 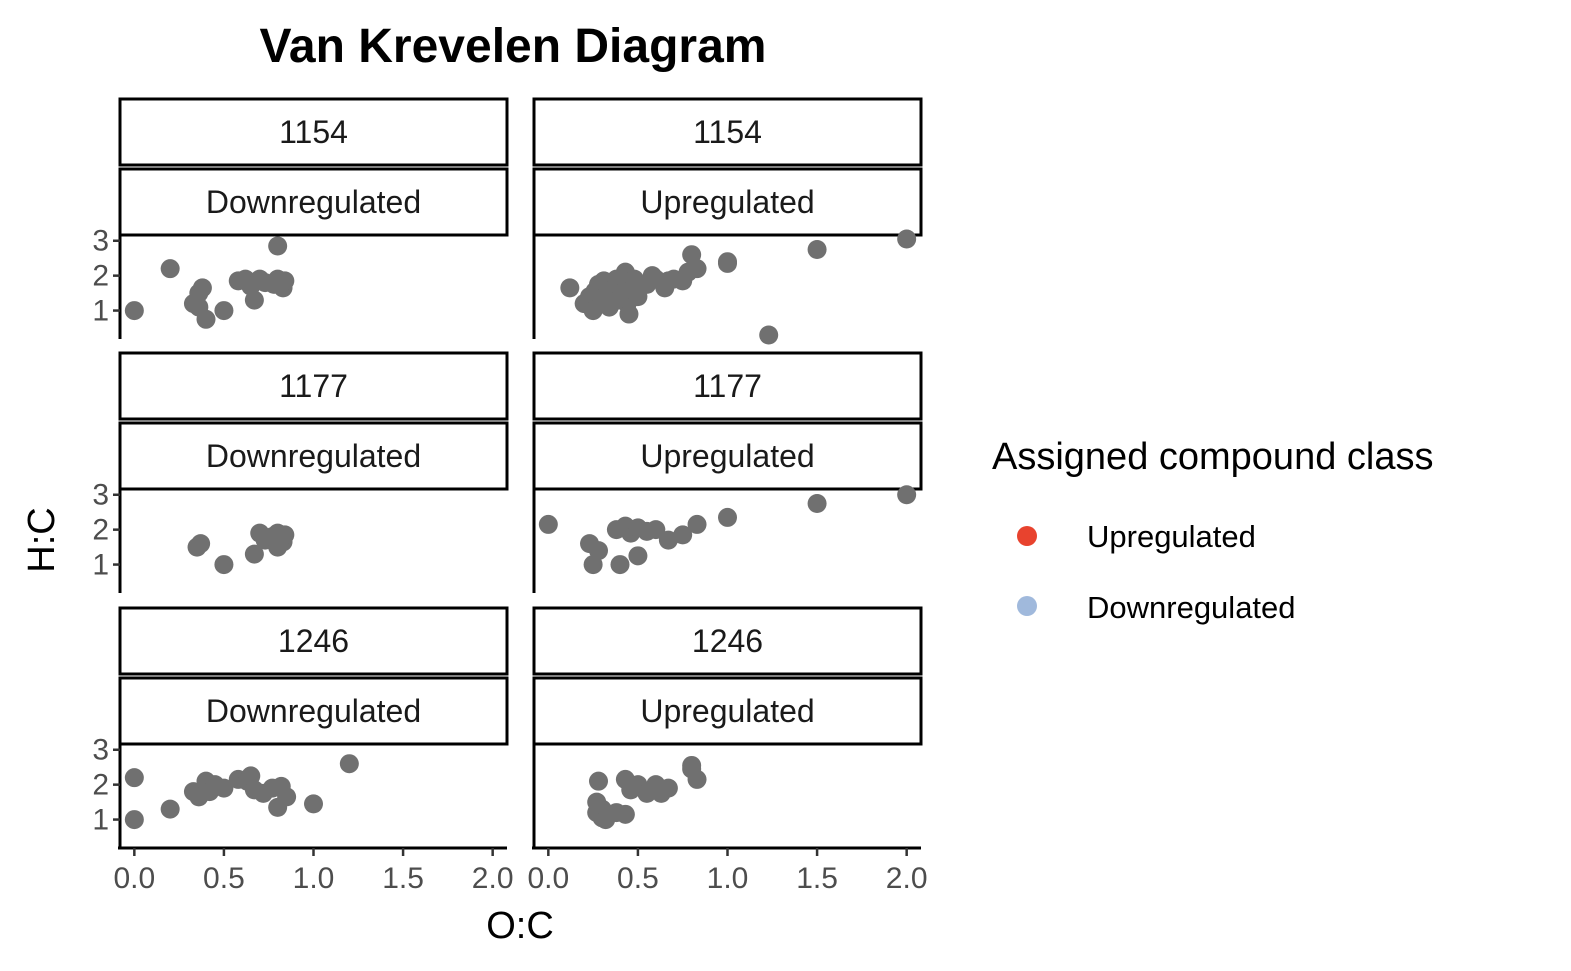 What do you see at coordinates (1027, 536) in the screenshot?
I see `legend-key-upregulated` at bounding box center [1027, 536].